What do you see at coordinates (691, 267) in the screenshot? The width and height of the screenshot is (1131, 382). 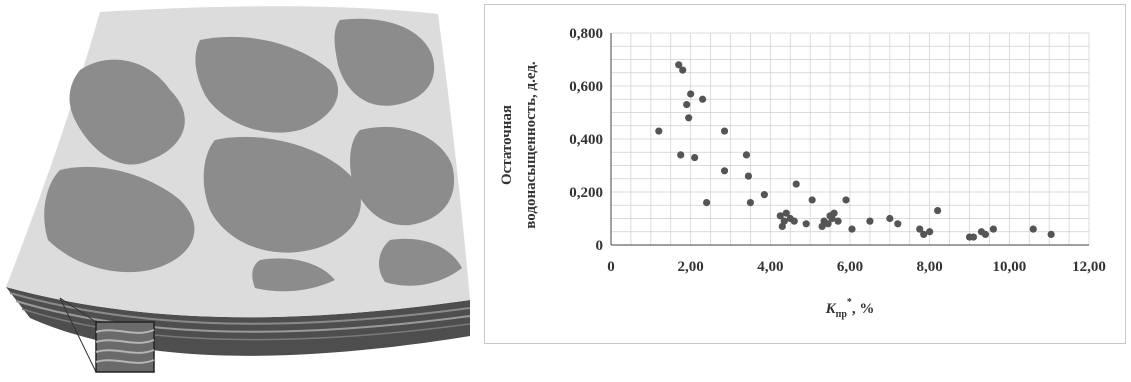 I see `x-tick-label: 2,00` at bounding box center [691, 267].